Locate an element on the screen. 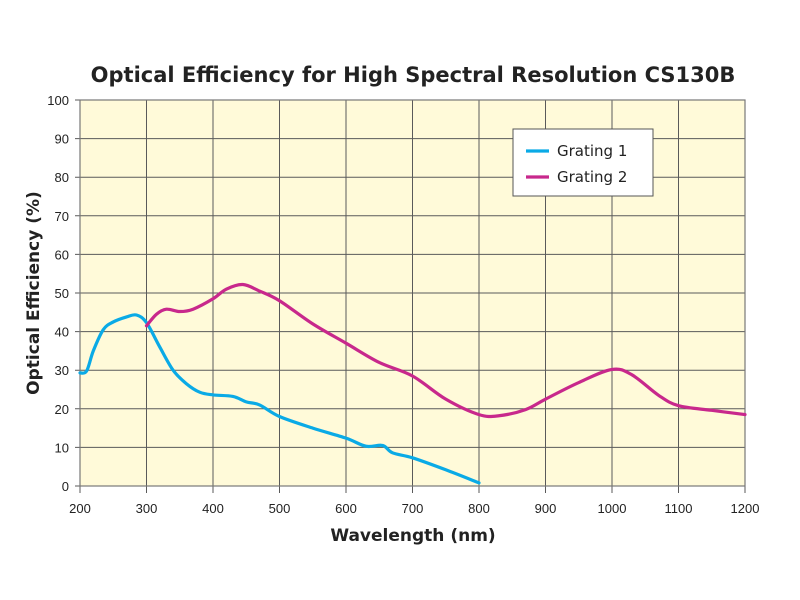 The image size is (800, 600). y-axis-ticks: 0 10 20 30 40 50 60 70 80 90 100 is located at coordinates (58, 293).